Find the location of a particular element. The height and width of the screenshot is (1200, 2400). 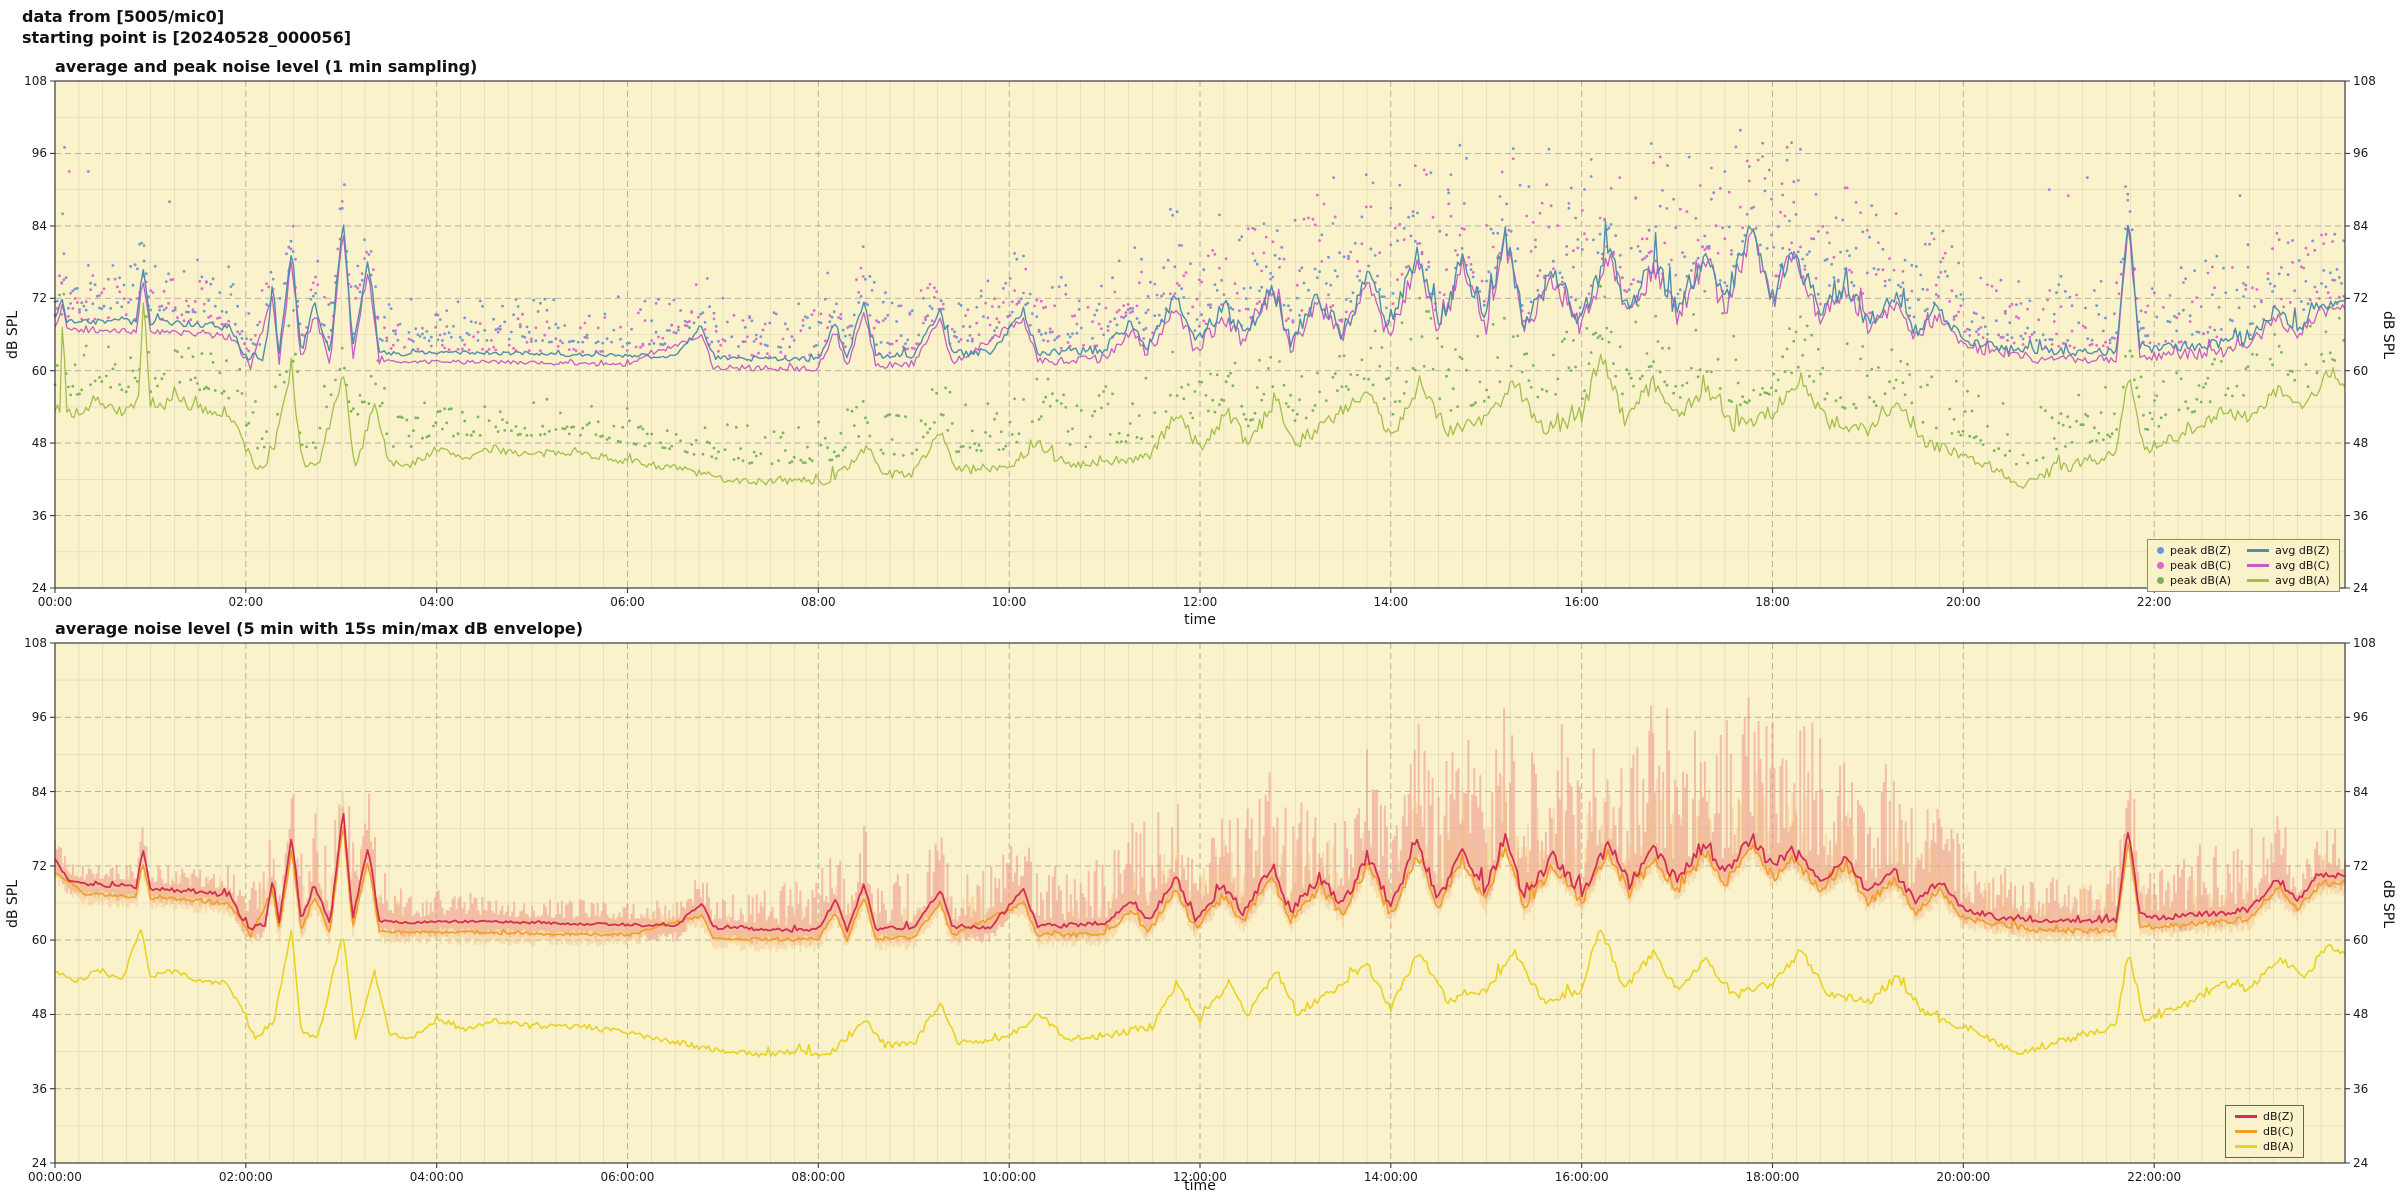

series-avg-db-a is located at coordinates (1200, 395).